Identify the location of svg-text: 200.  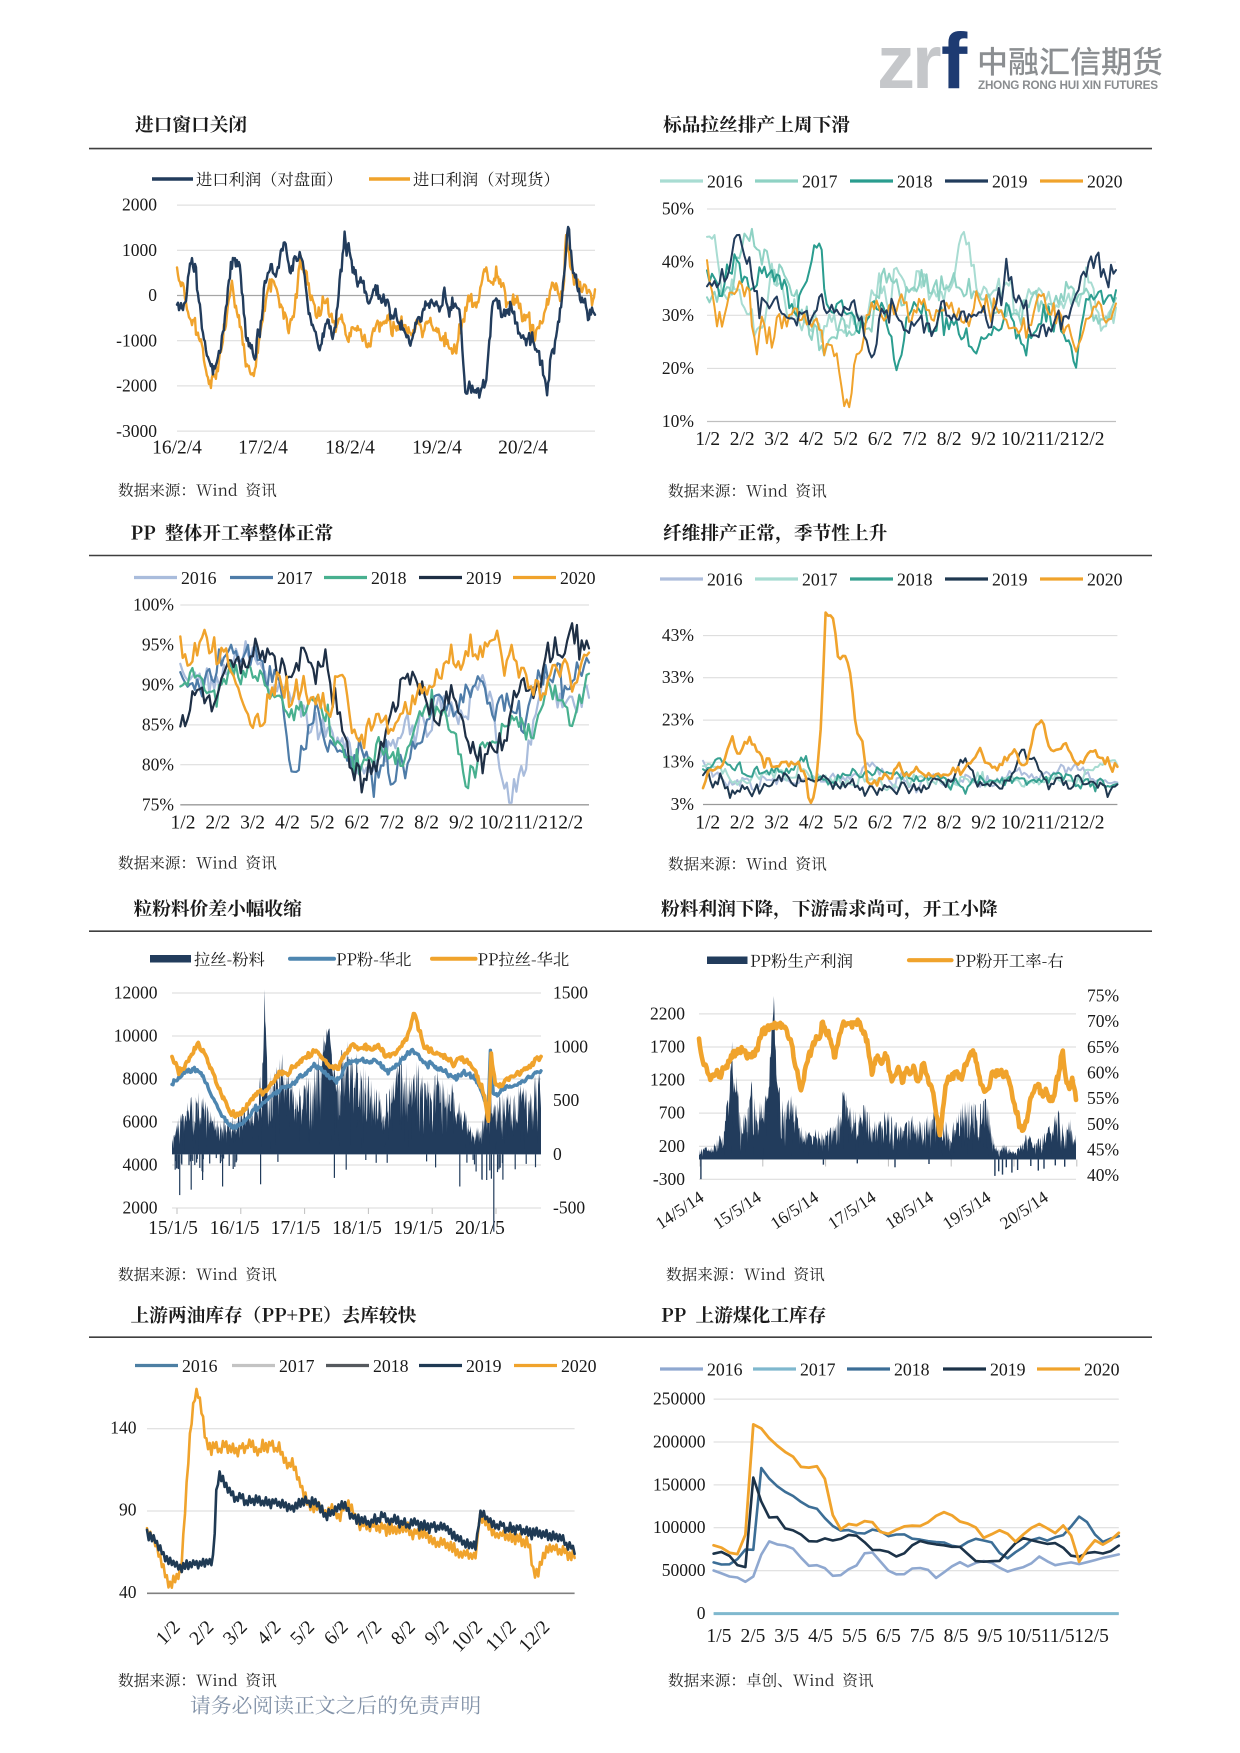
(672, 1146).